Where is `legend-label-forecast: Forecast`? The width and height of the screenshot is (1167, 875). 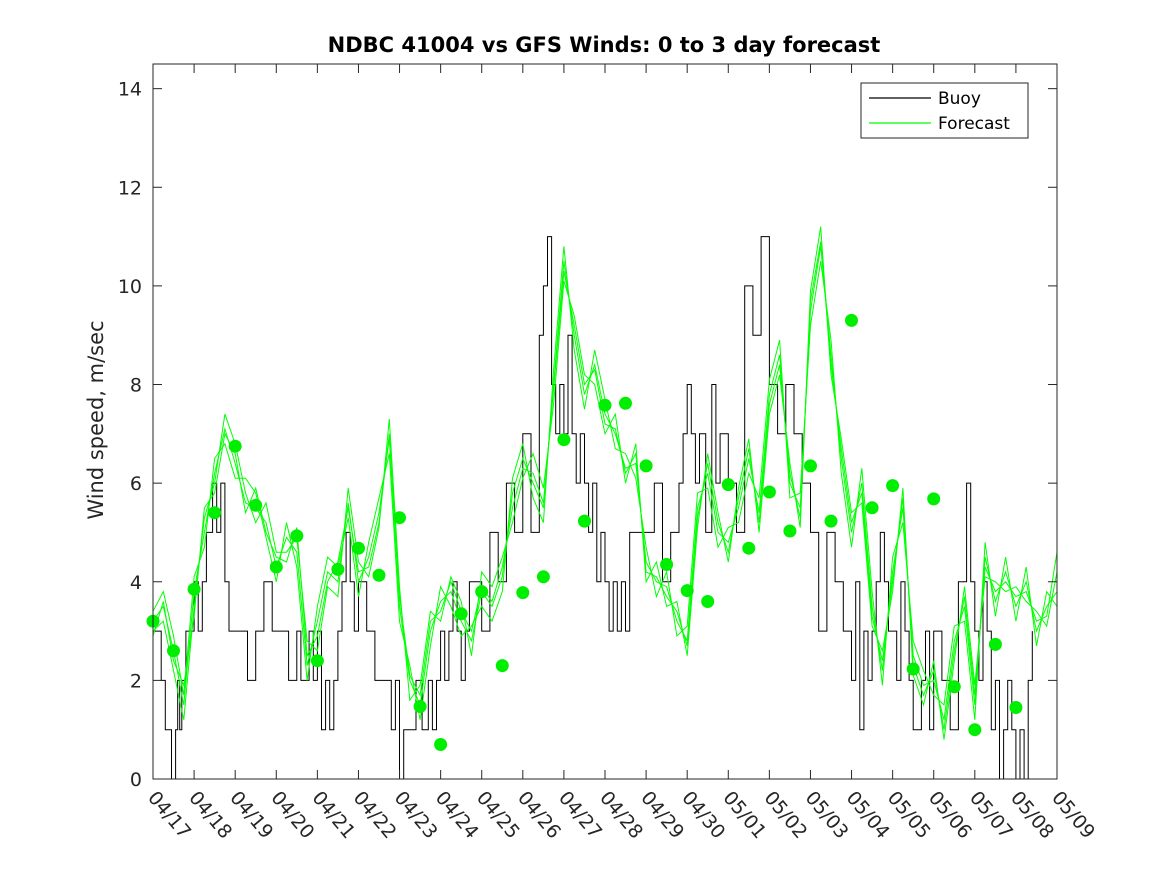 legend-label-forecast: Forecast is located at coordinates (974, 124).